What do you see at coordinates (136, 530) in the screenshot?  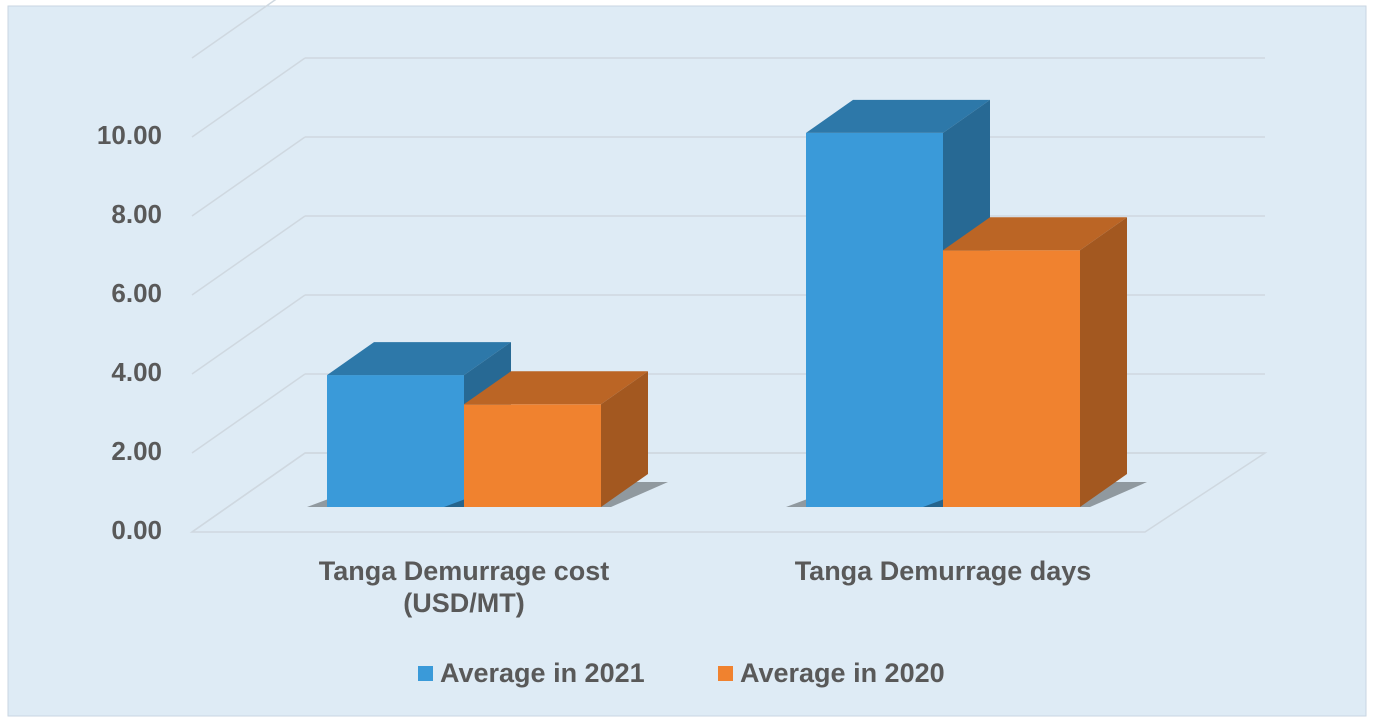 I see `y-tick-label: 0.00` at bounding box center [136, 530].